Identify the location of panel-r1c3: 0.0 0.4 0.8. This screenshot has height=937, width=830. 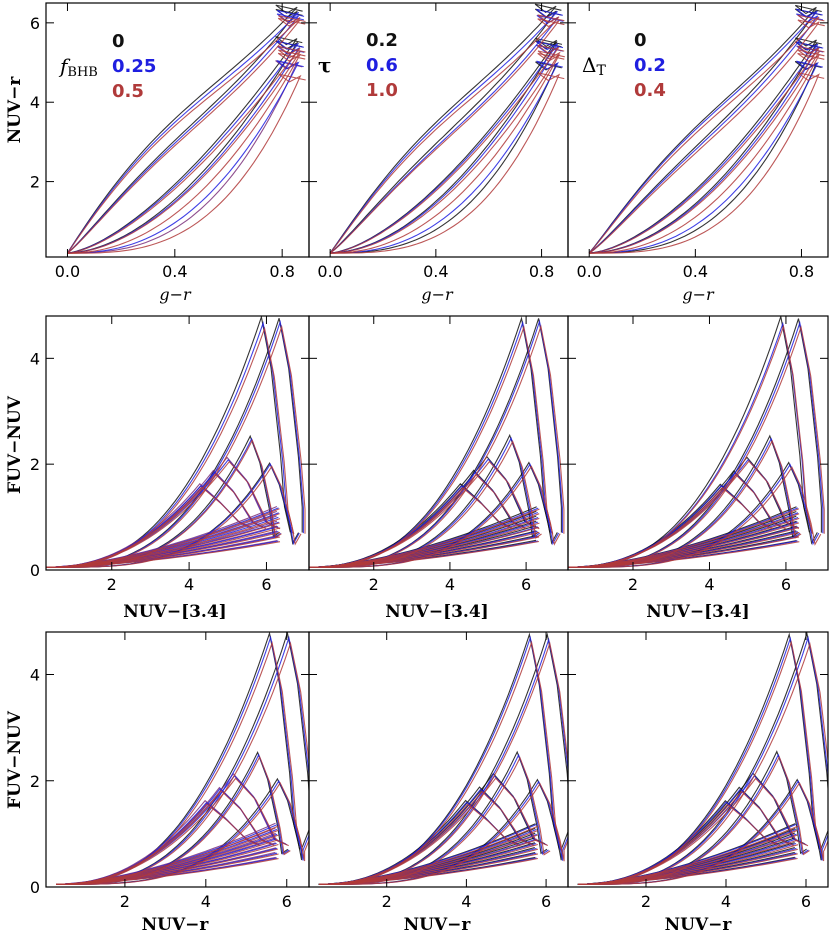
(698, 141).